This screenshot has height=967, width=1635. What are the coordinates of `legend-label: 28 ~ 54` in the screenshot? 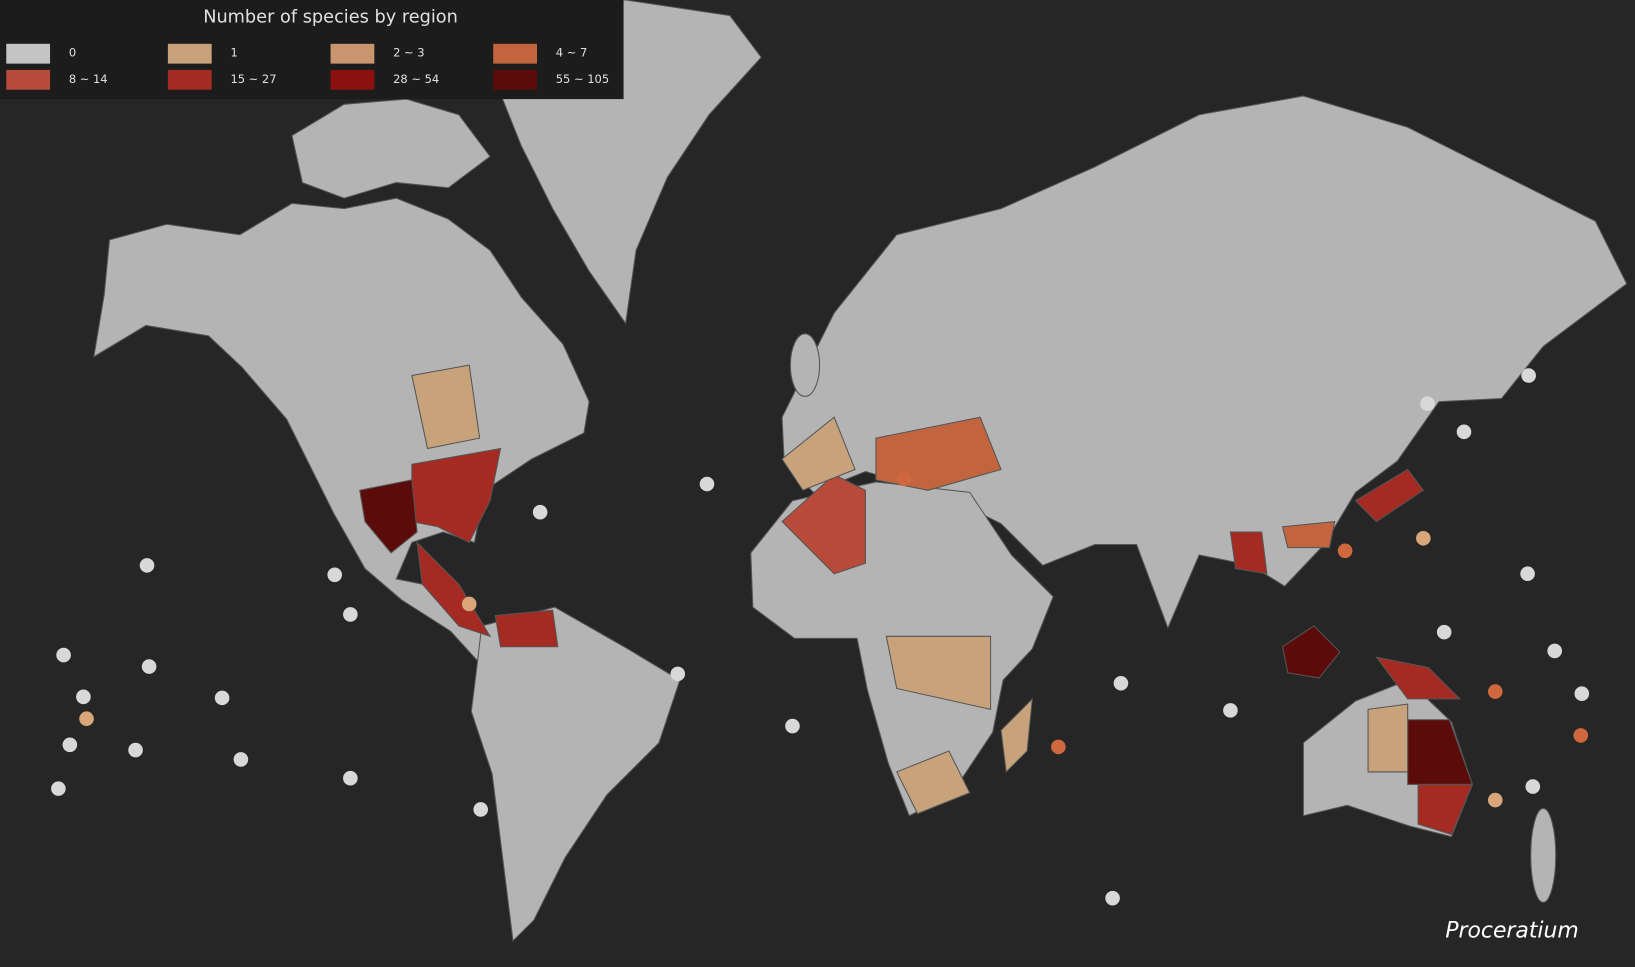 It's located at (416, 79).